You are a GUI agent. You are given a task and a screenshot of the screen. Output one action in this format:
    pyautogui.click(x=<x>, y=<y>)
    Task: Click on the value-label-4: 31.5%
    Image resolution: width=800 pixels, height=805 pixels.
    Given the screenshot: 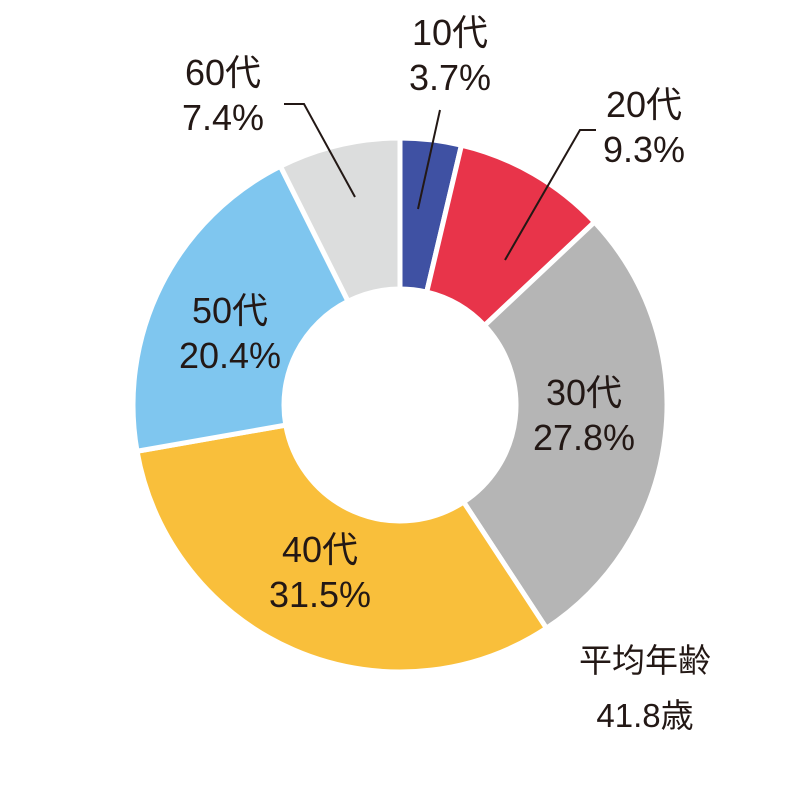 What is the action you would take?
    pyautogui.click(x=320, y=594)
    